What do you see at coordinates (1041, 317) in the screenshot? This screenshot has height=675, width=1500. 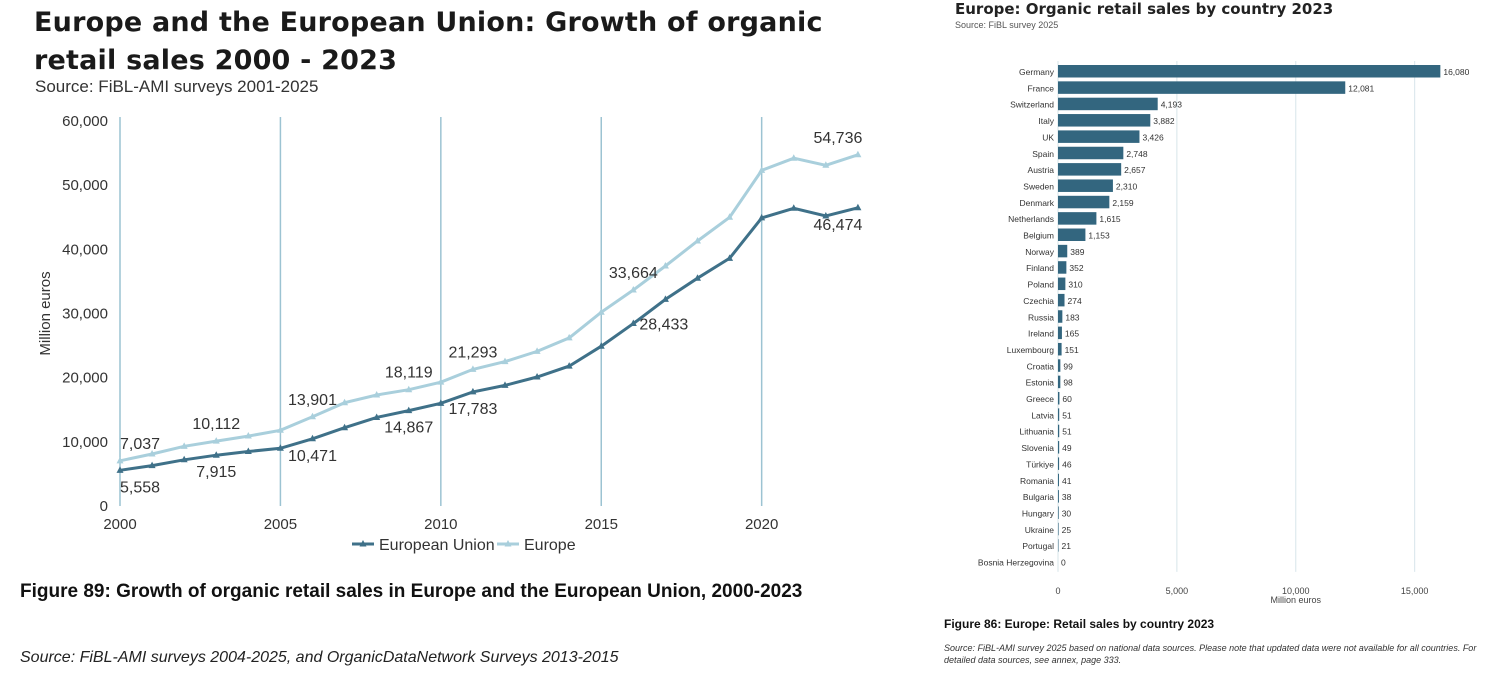 I see `category-label: Russia` at bounding box center [1041, 317].